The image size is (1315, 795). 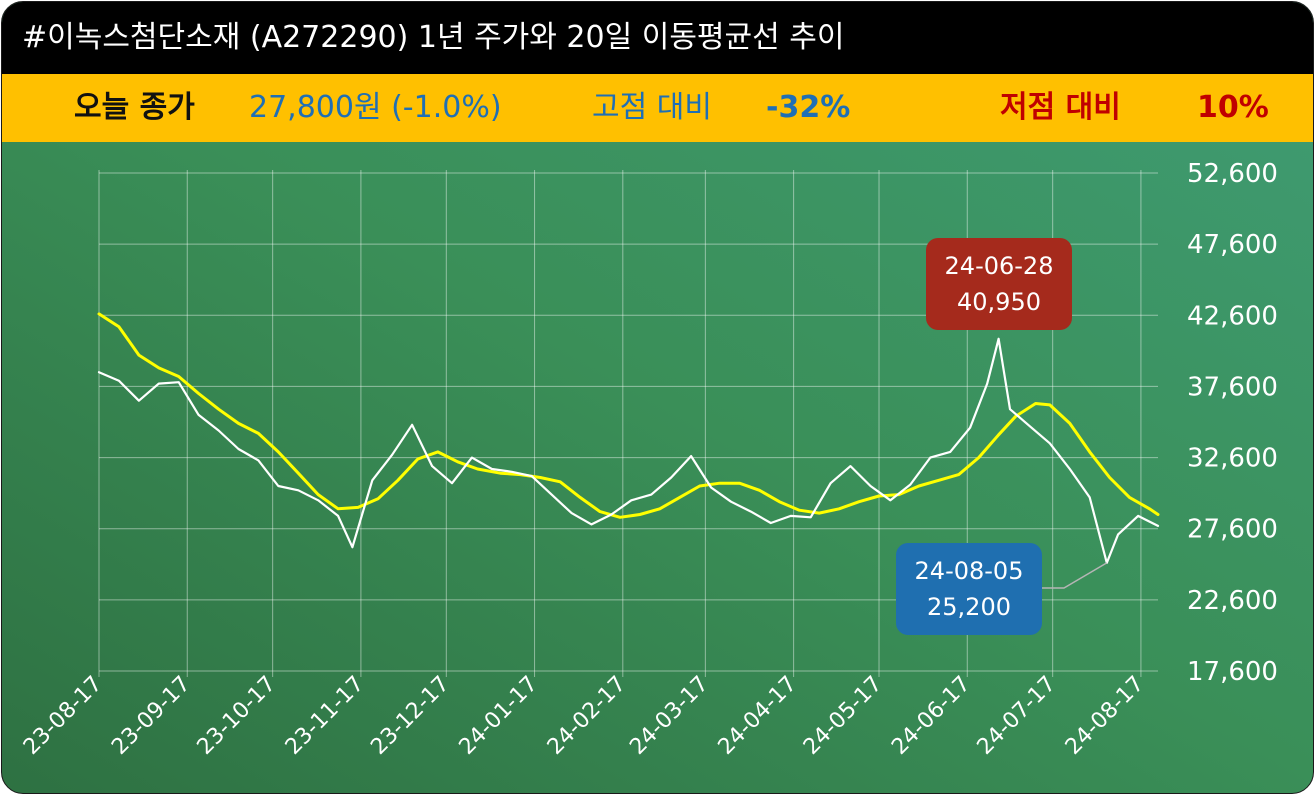 What do you see at coordinates (134, 107) in the screenshot?
I see `close-price-label: 오늘 종가` at bounding box center [134, 107].